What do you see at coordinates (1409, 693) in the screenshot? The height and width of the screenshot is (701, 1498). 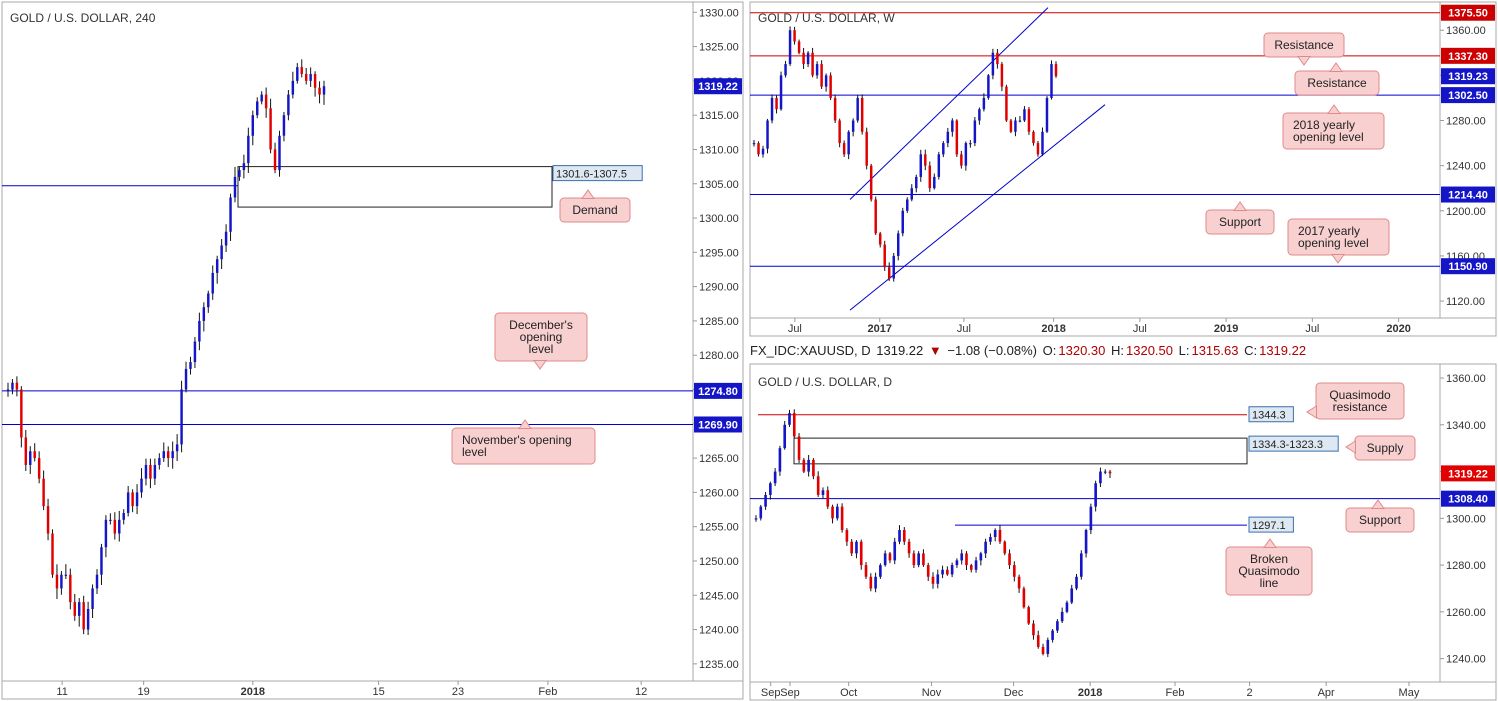 I see `daily-x-tick-label: May` at bounding box center [1409, 693].